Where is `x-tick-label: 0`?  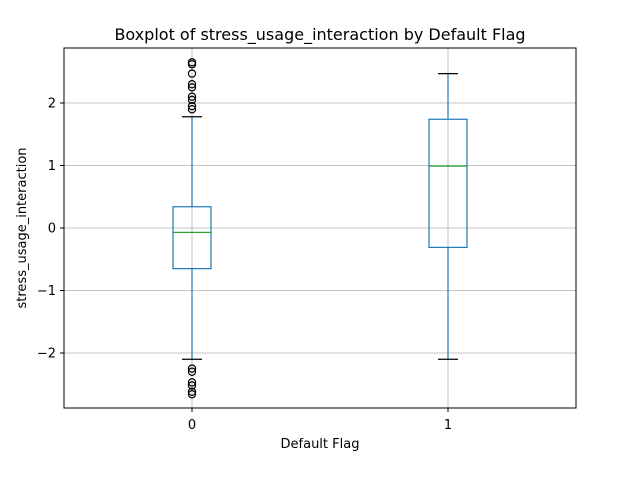 x-tick-label: 0 is located at coordinates (192, 425).